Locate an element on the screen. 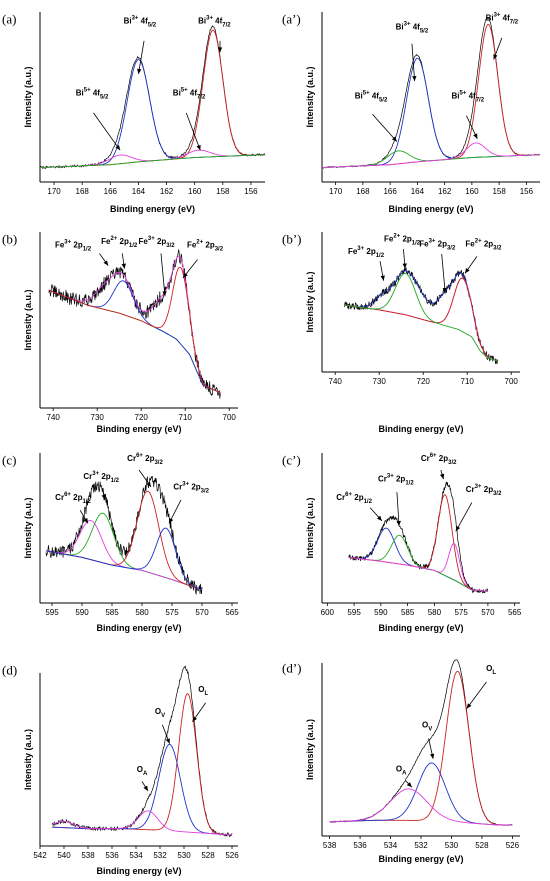 The image size is (550, 881). x-tick-label: 168 is located at coordinates (363, 191).